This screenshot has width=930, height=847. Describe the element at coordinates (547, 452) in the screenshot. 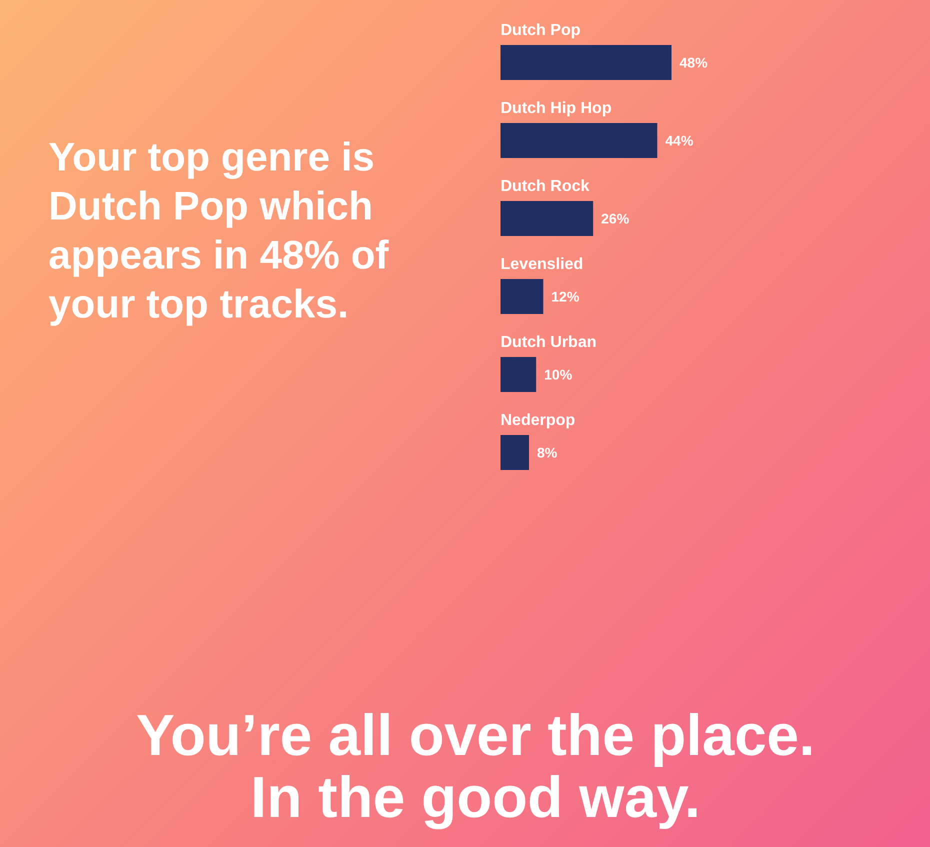

I see `data-label: 8%` at that location.